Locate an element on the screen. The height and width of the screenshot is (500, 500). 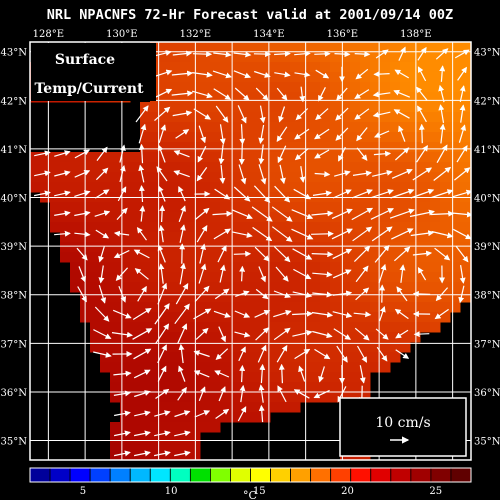
scale-arrow-box is located at coordinates (403, 427).